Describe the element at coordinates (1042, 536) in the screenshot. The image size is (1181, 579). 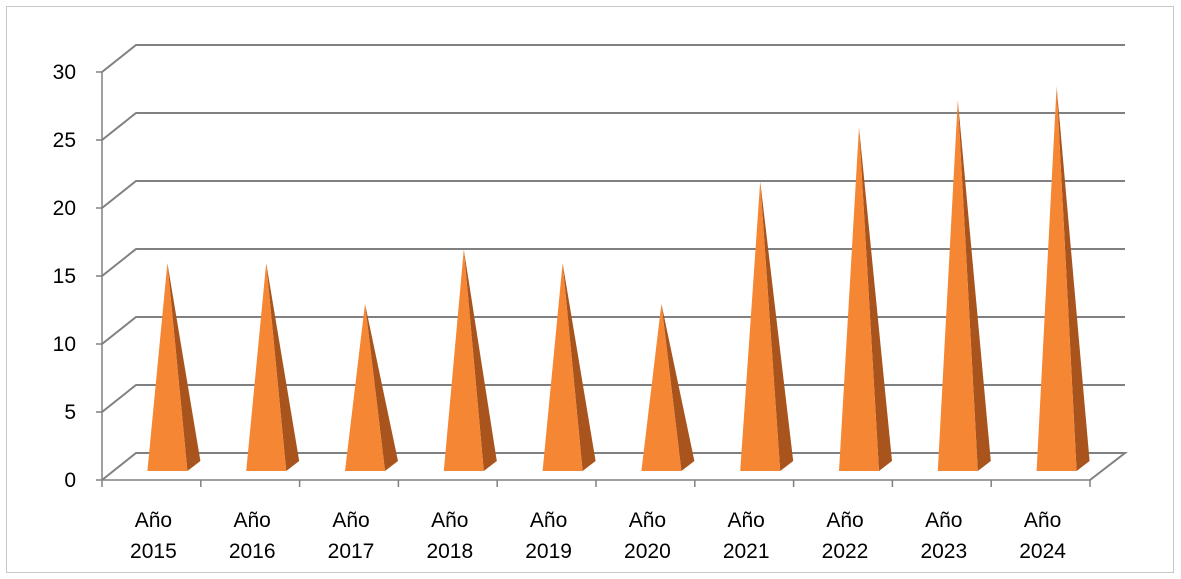
I see `x-category-label: Año 2024` at that location.